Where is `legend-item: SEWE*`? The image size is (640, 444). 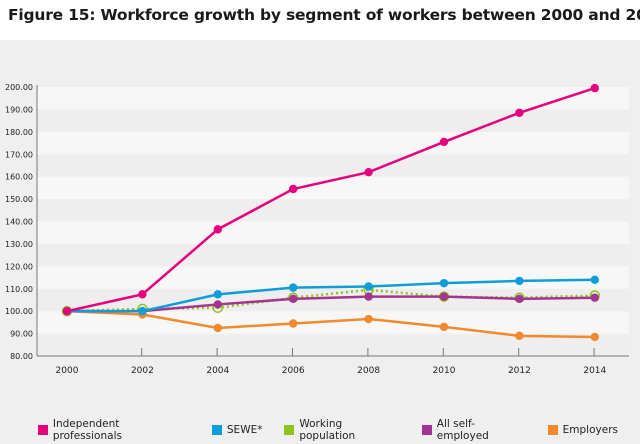
legend-item: SEWE* is located at coordinates (237, 430).